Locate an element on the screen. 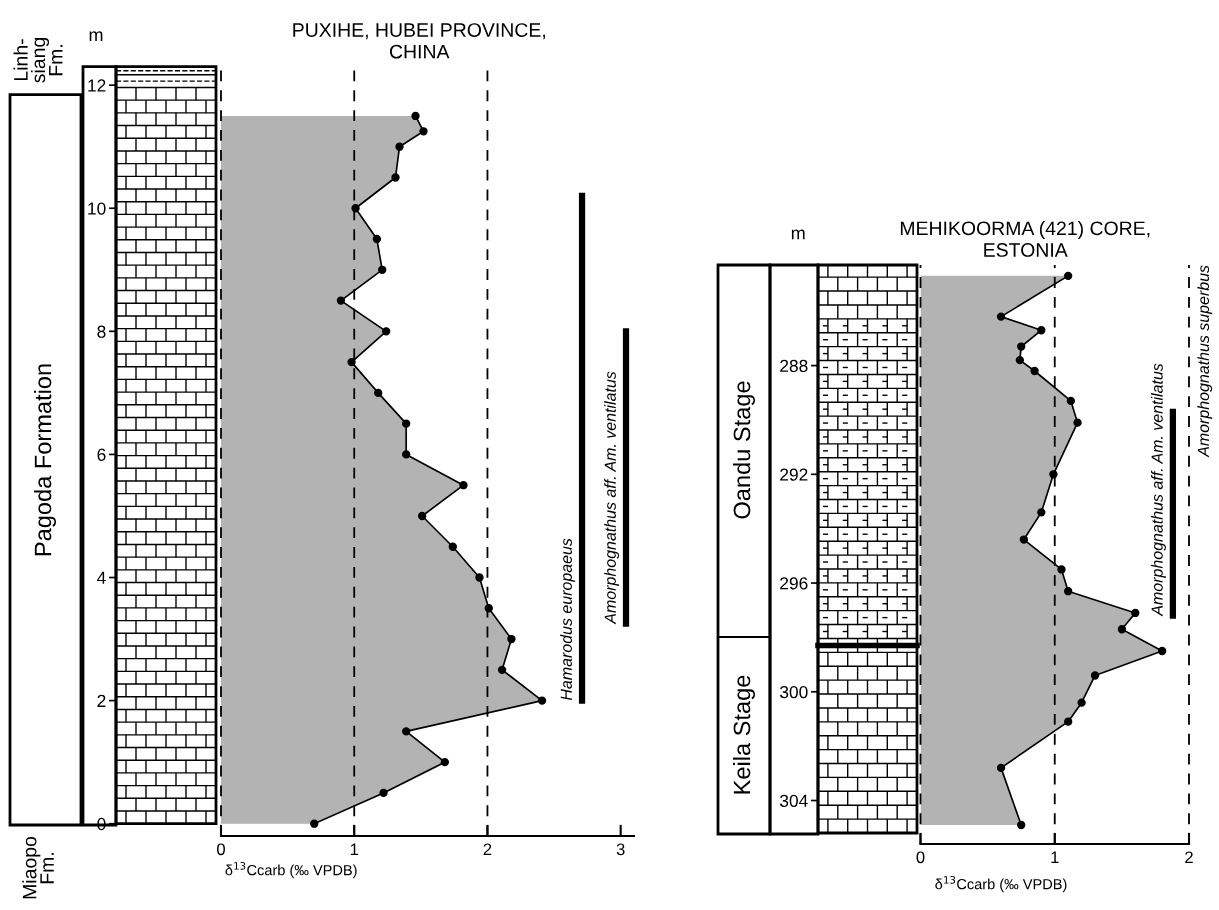 The width and height of the screenshot is (1219, 910). text: Linh- siang Fm. is located at coordinates (38, 60).